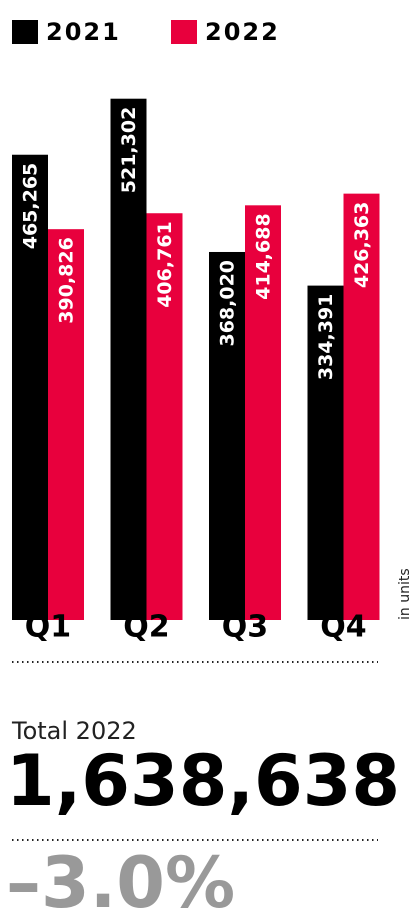 The width and height of the screenshot is (412, 922). What do you see at coordinates (326, 337) in the screenshot?
I see `value-label: 334,391` at bounding box center [326, 337].